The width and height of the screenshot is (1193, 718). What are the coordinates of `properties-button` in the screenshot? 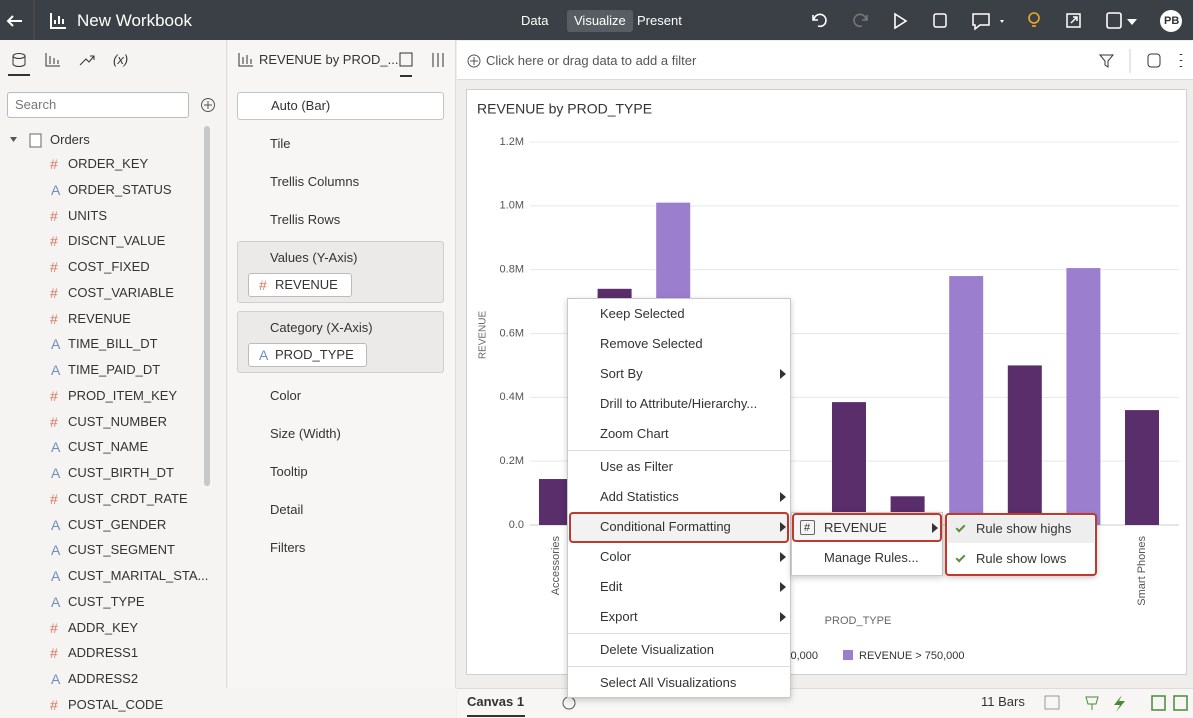 It's located at (438, 60).